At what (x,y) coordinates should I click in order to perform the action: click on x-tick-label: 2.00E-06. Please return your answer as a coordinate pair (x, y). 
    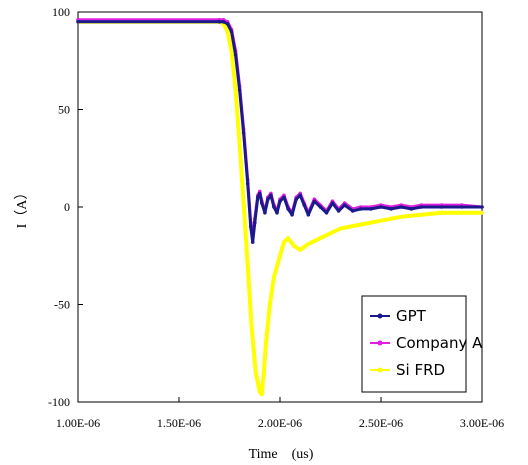
    Looking at the image, I should click on (280, 423).